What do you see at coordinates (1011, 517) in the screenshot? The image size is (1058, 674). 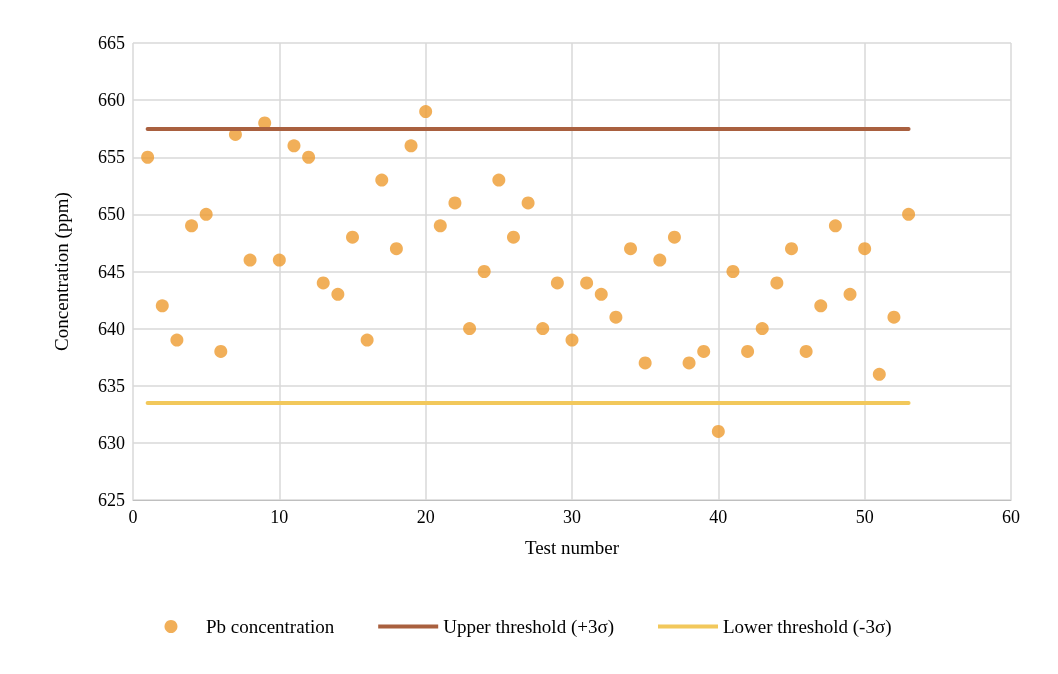 I see `x-tick-label: 60` at bounding box center [1011, 517].